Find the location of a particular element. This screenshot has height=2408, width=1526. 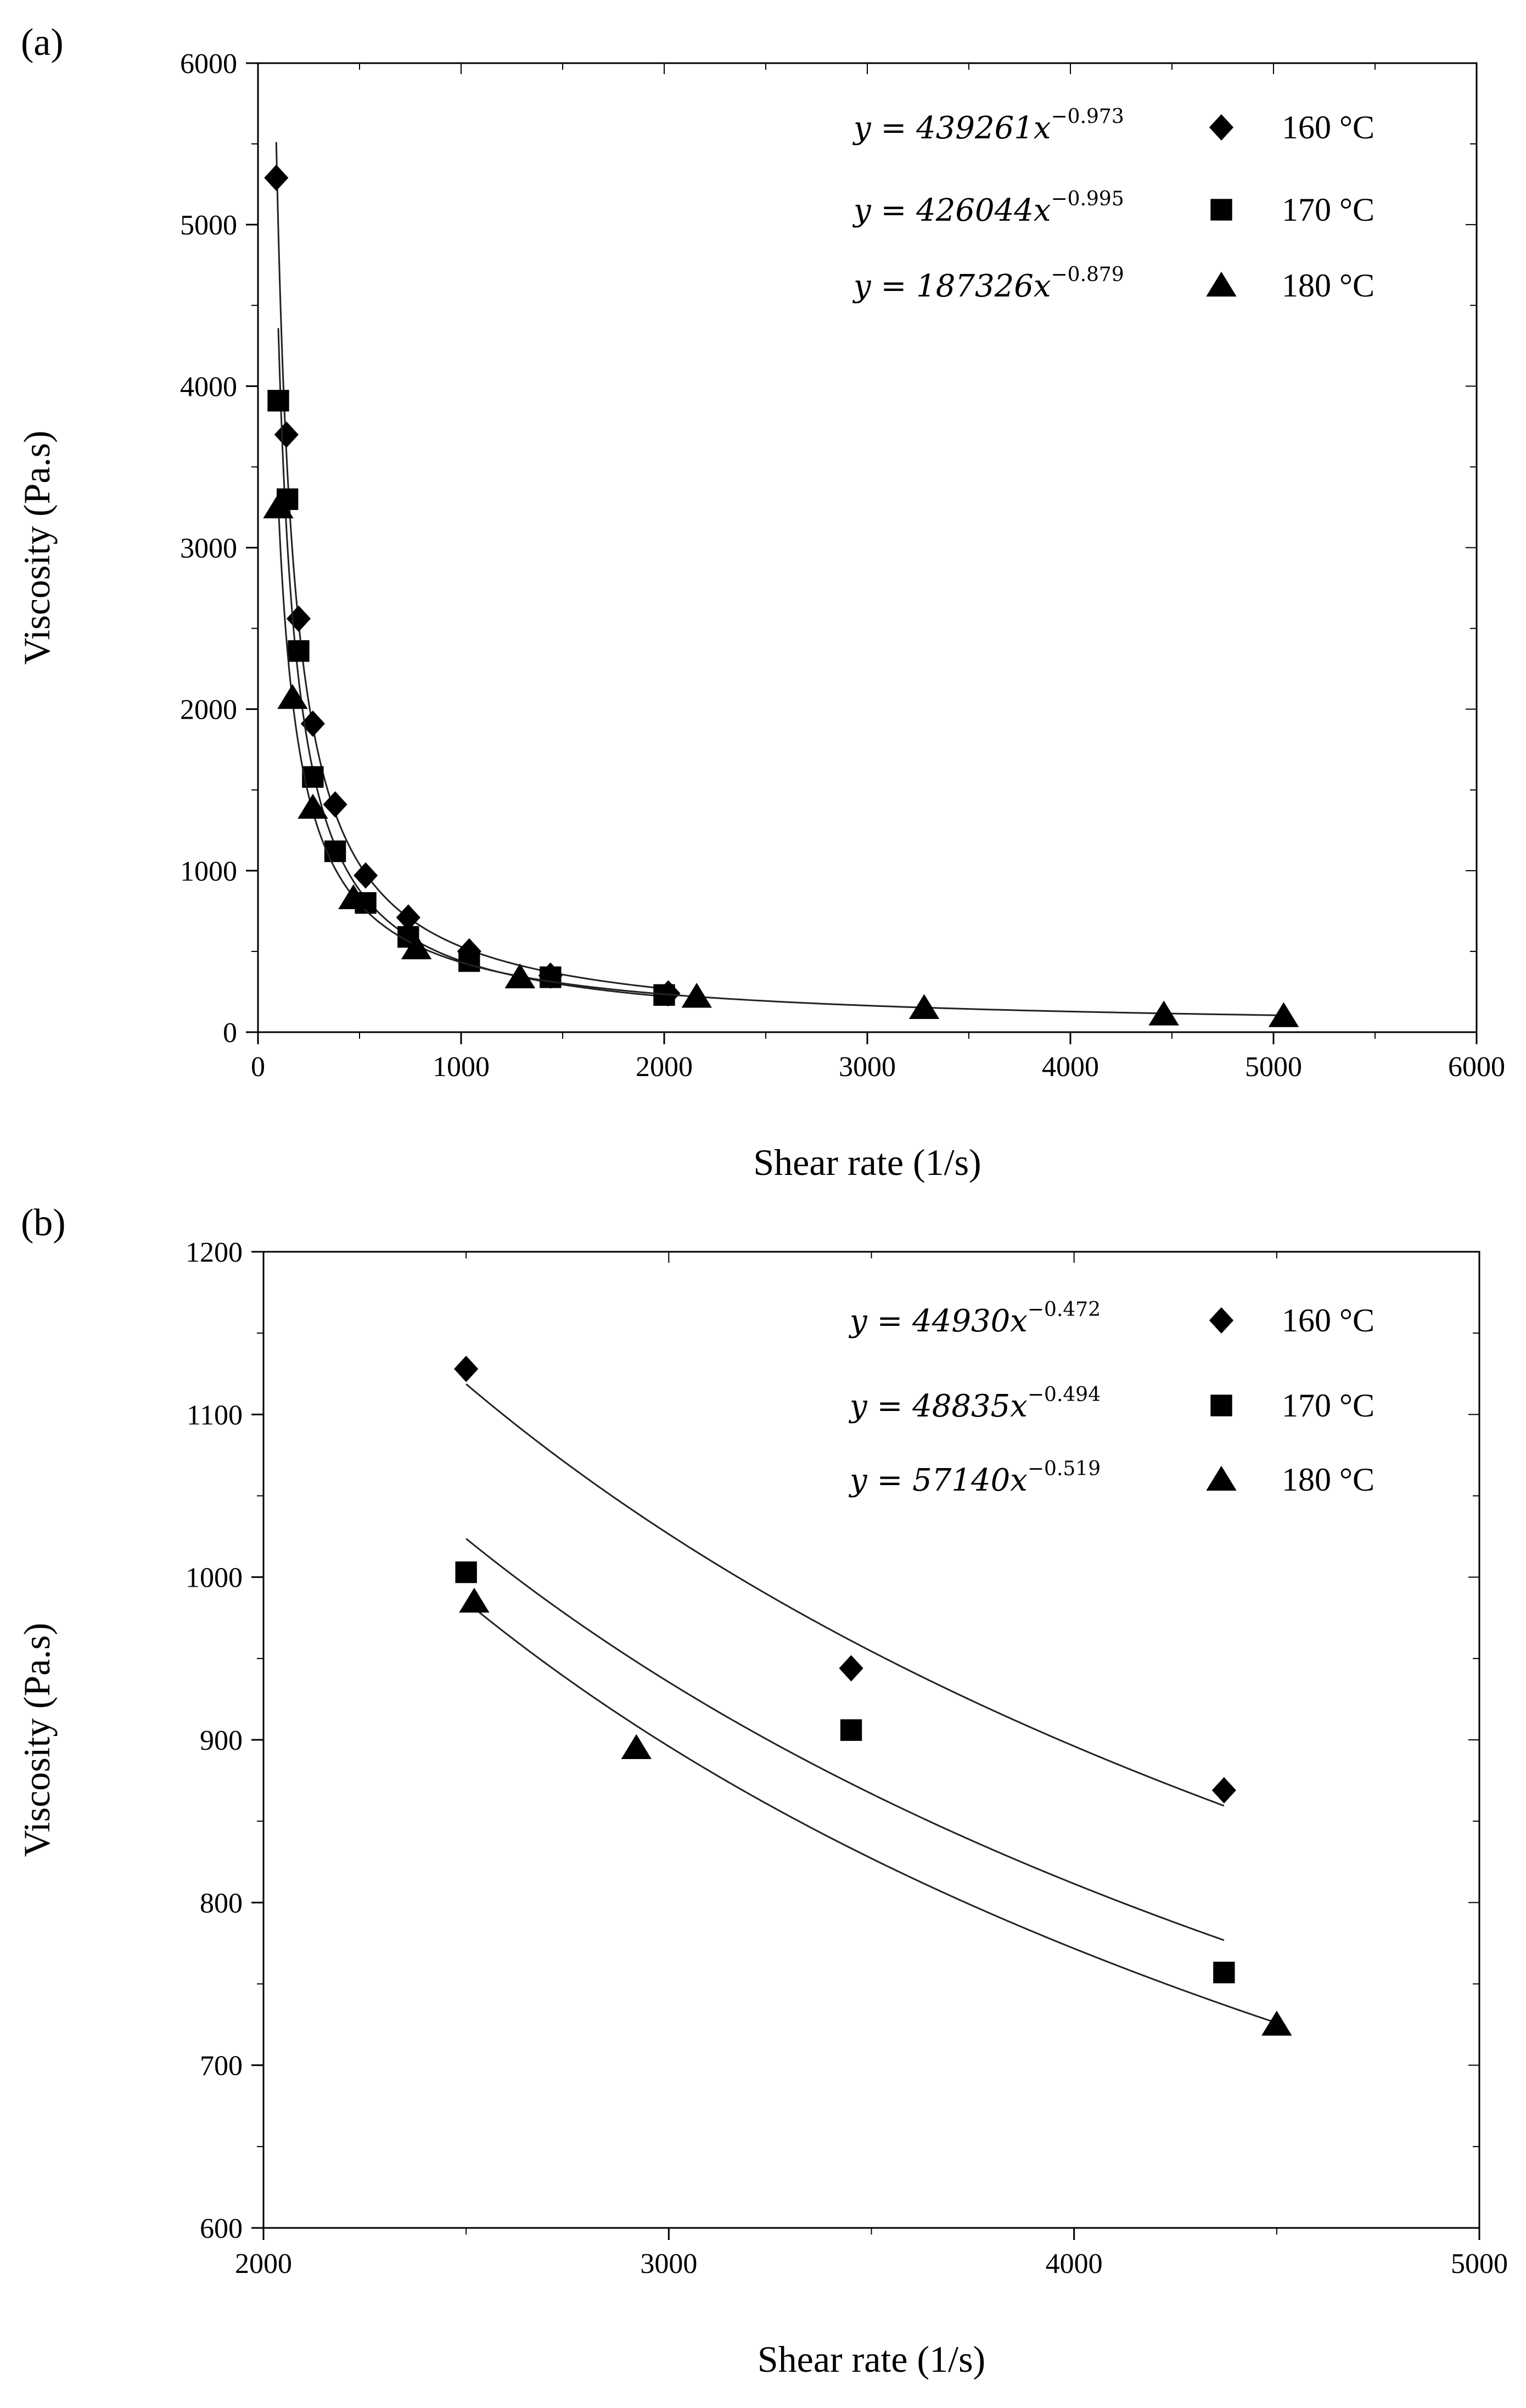

y-tick-label: 5000 is located at coordinates (208, 225).